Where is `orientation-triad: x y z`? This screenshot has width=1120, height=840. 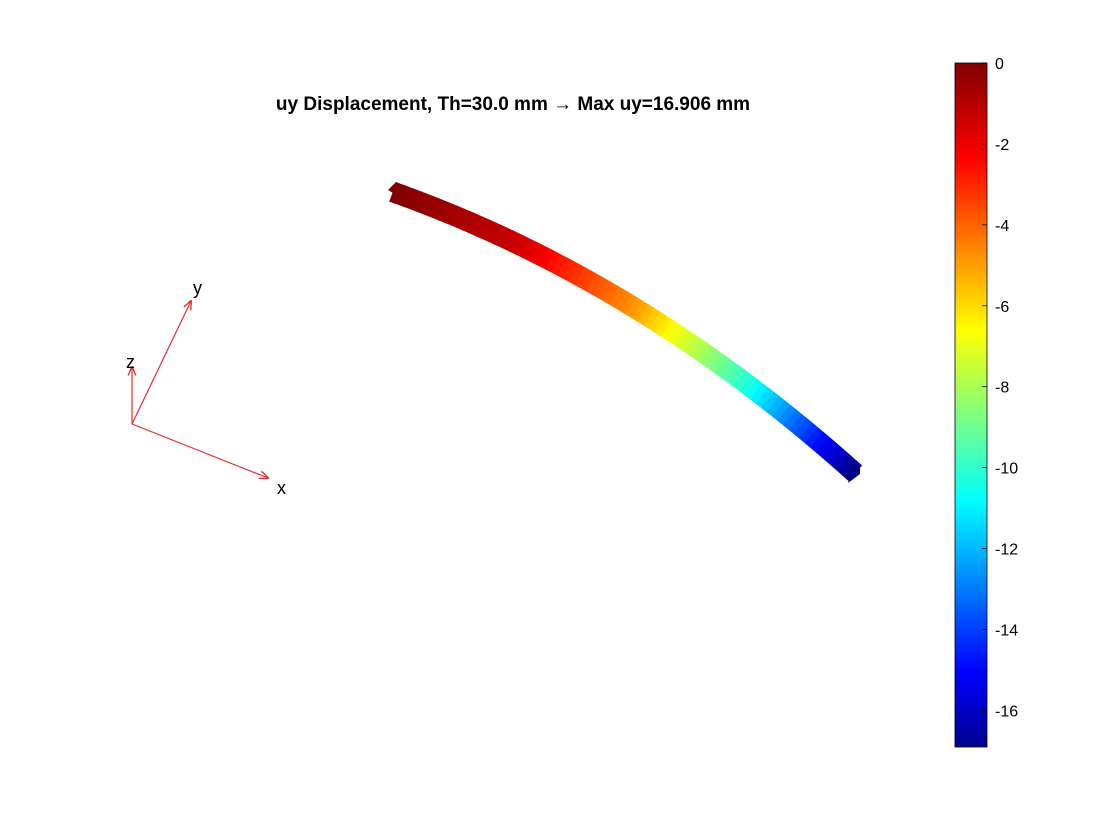
orientation-triad: x y z is located at coordinates (206, 388).